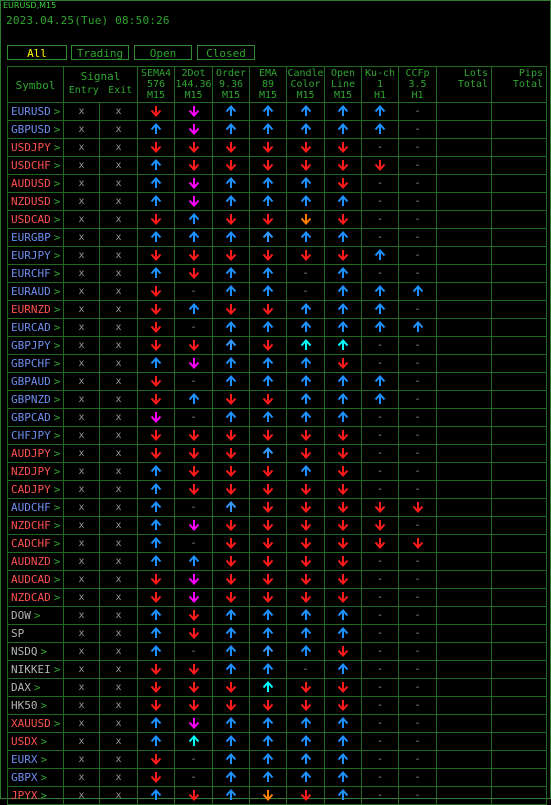 This screenshot has height=805, width=551. I want to click on table-row: NZDJPY > x x - -, so click(277, 471).